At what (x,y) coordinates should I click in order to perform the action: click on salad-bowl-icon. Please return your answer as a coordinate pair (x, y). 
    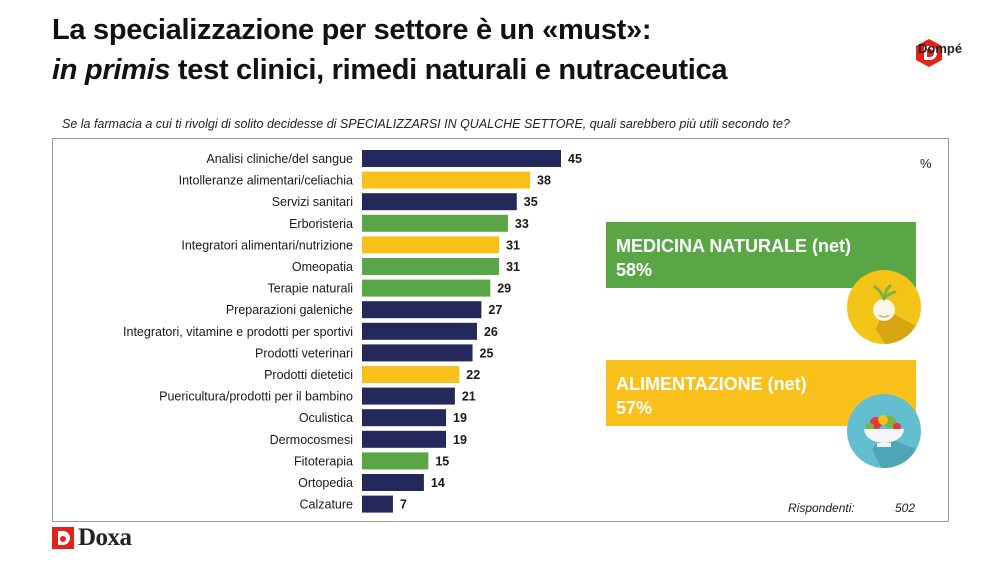
    Looking at the image, I should click on (884, 431).